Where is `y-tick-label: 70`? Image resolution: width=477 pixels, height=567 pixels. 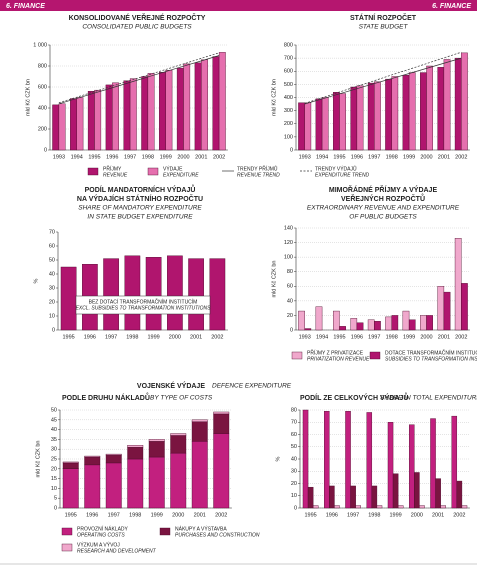 y-tick-label: 70 is located at coordinates (294, 423).